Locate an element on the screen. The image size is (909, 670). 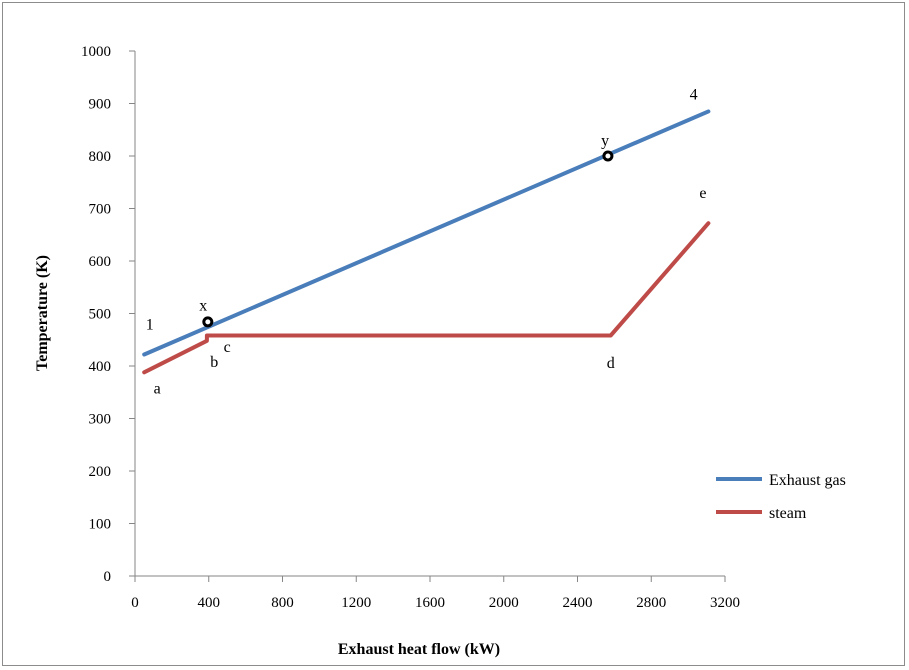
x-tick-label: 2400 is located at coordinates (578, 603).